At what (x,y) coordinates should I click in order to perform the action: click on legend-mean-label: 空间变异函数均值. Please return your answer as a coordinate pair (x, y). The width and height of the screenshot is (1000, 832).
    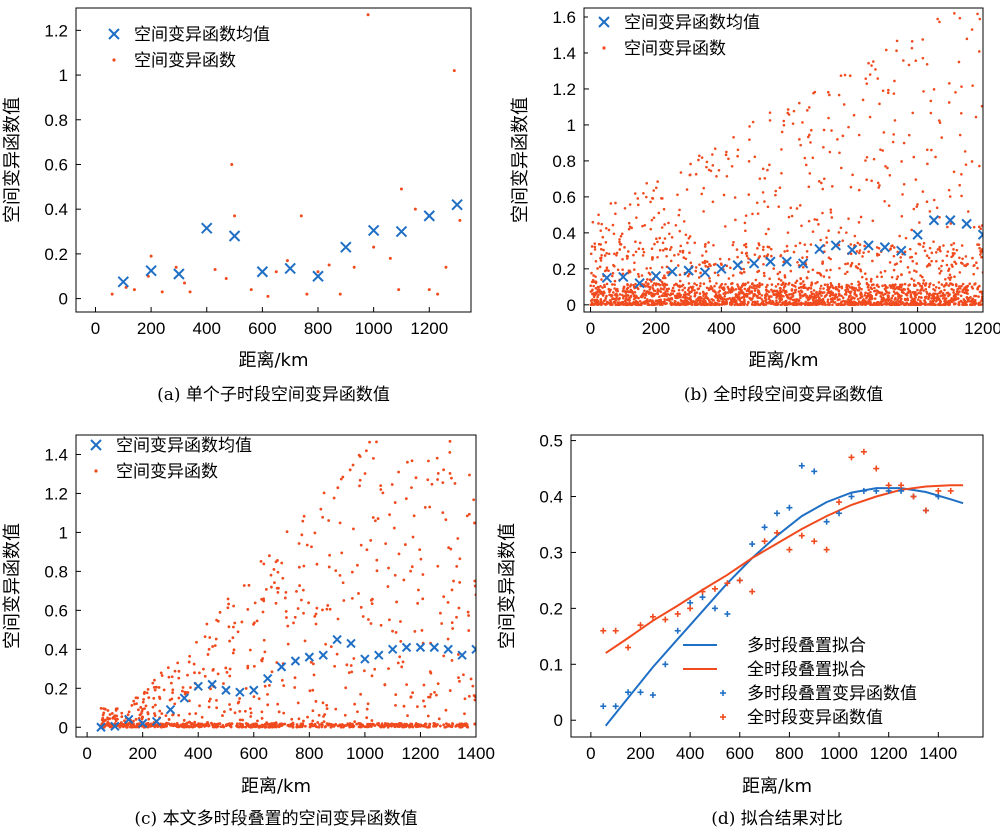
    Looking at the image, I should click on (184, 446).